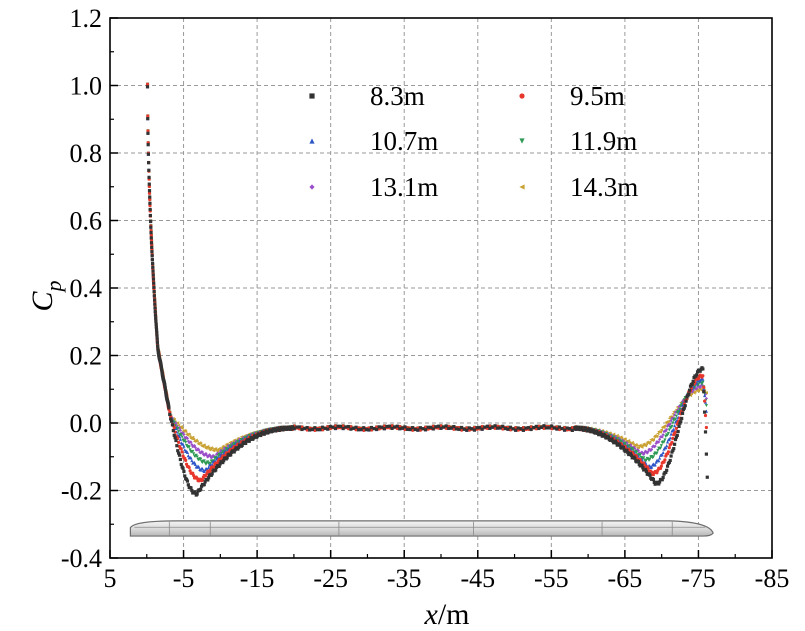 The width and height of the screenshot is (805, 631). What do you see at coordinates (404, 578) in the screenshot?
I see `x-tick-label: -35` at bounding box center [404, 578].